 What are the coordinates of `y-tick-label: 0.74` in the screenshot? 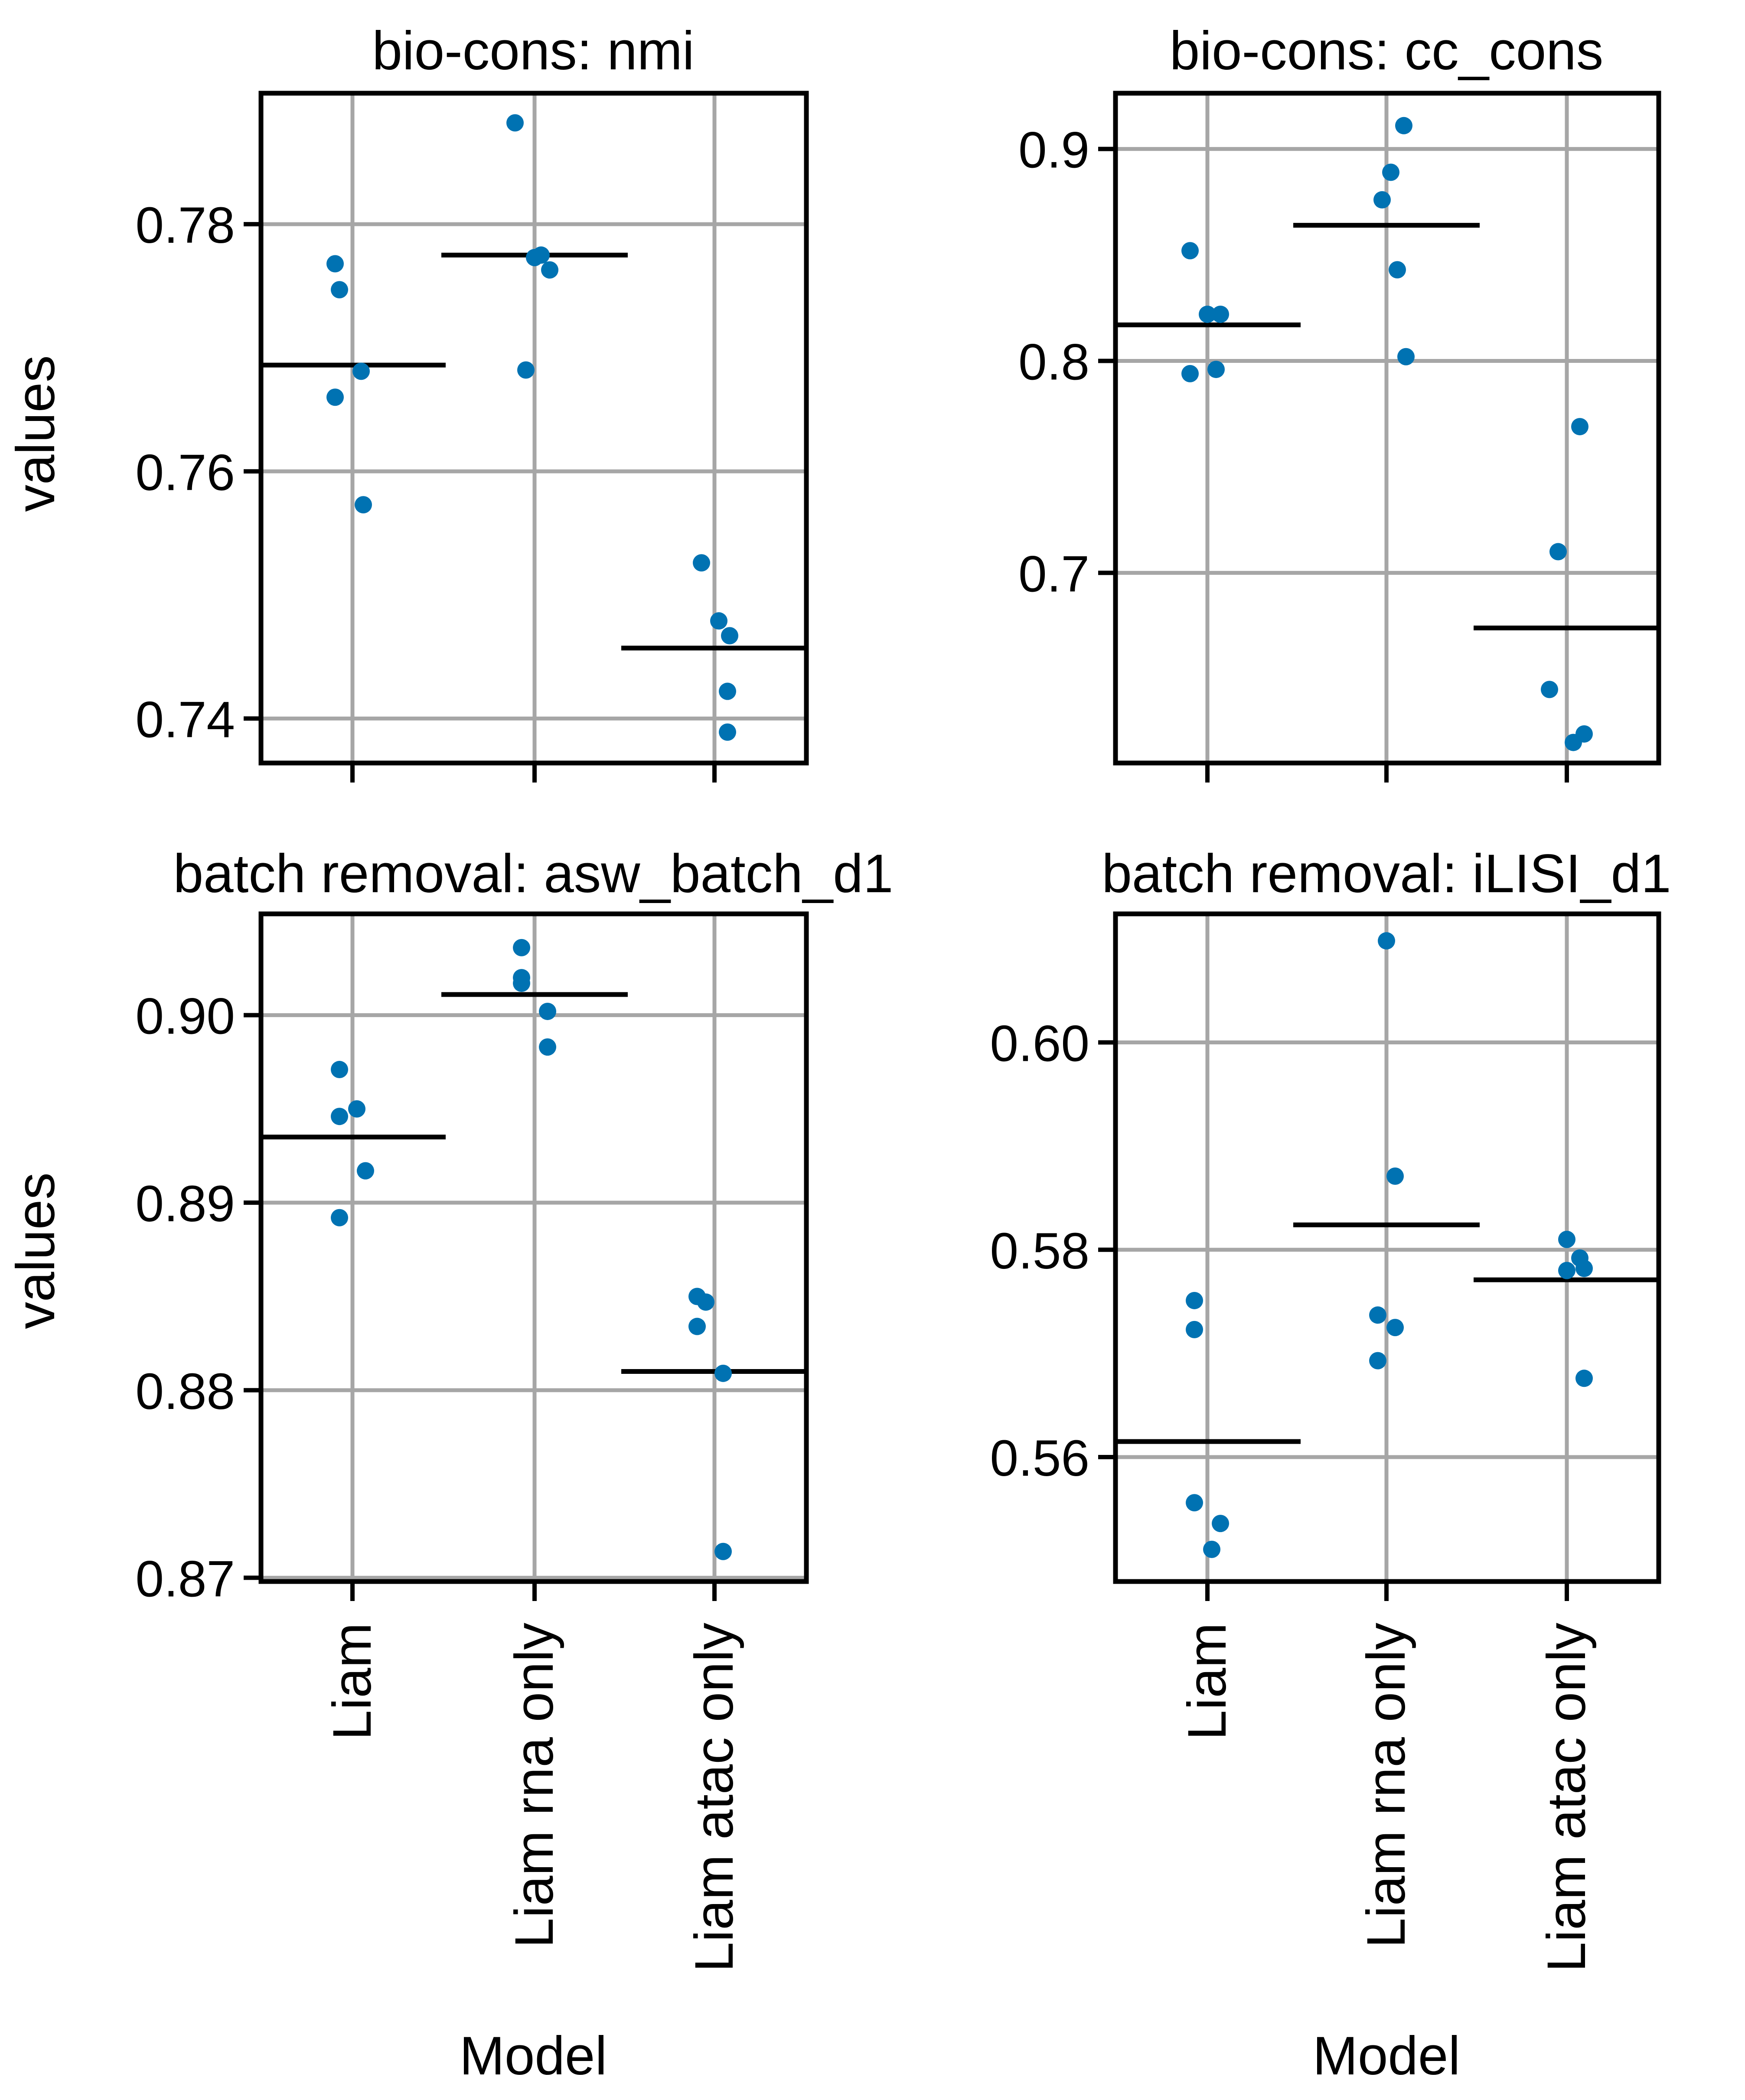 It's located at (185, 719).